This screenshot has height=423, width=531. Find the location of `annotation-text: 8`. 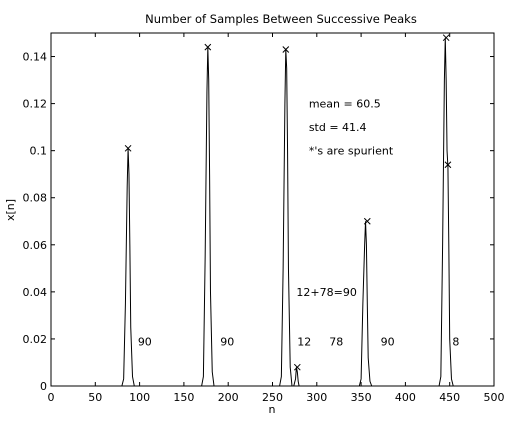

annotation-text: 8 is located at coordinates (455, 341).